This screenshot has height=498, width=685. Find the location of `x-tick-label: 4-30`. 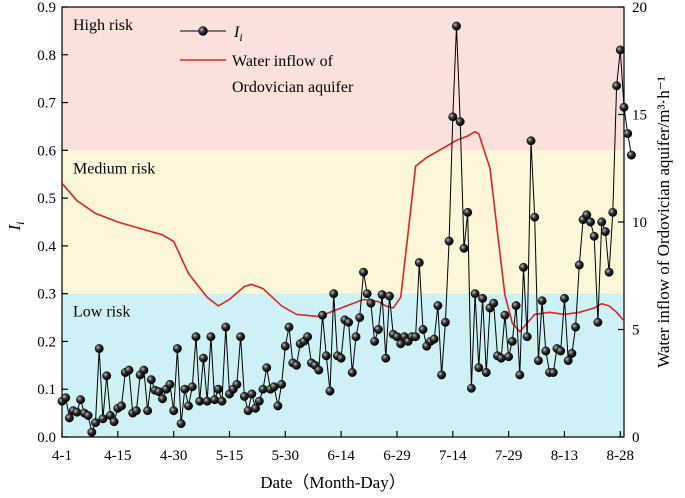

x-tick-label: 4-30 is located at coordinates (174, 456).